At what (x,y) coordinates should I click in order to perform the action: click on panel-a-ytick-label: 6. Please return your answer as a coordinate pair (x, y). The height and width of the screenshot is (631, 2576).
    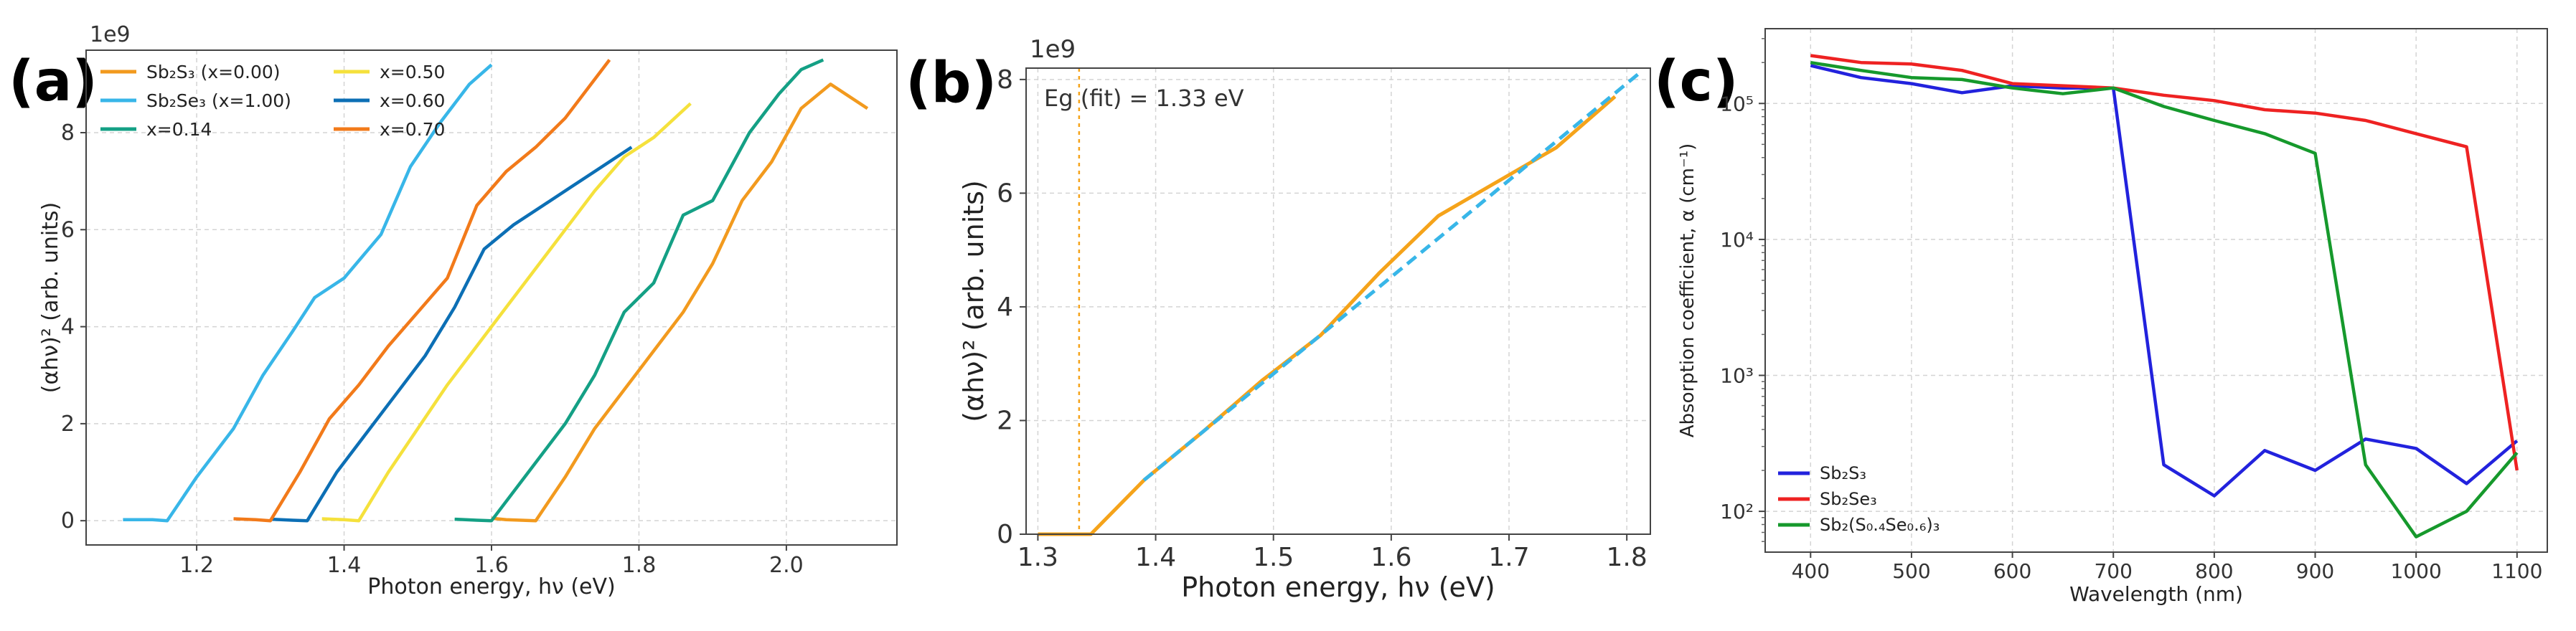
    Looking at the image, I should click on (68, 229).